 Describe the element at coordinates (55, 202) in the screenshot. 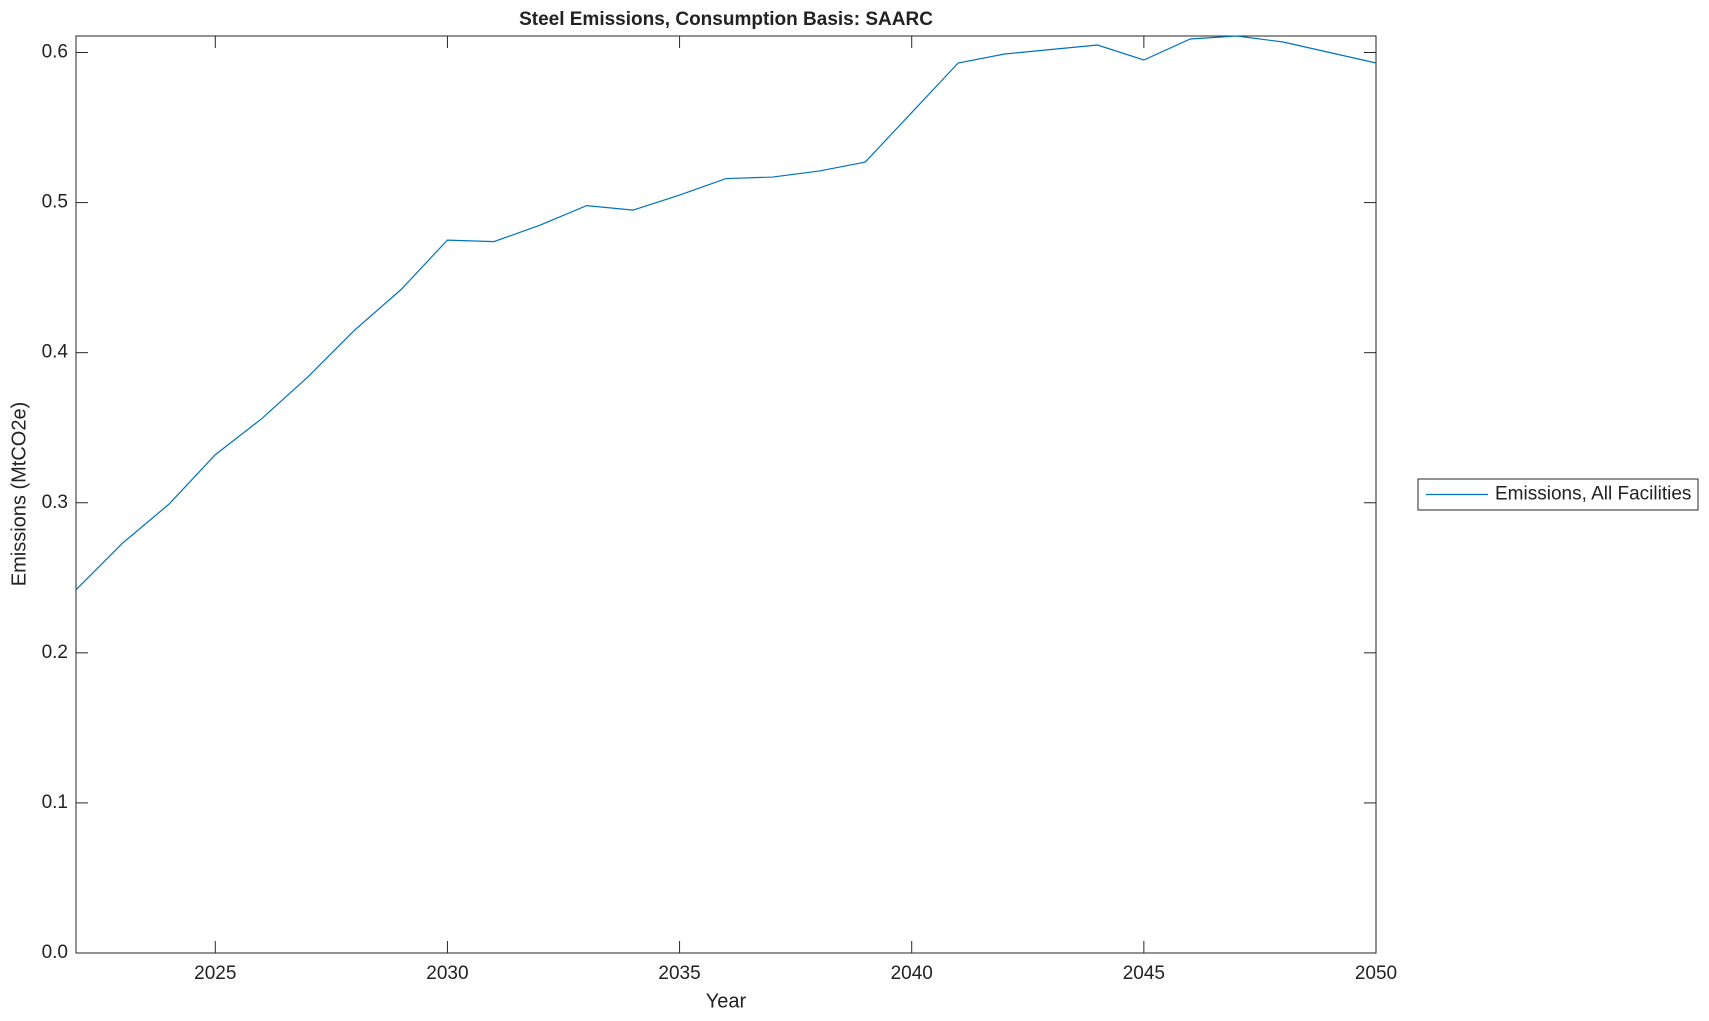

I see `y-tick-label: 0.5` at that location.